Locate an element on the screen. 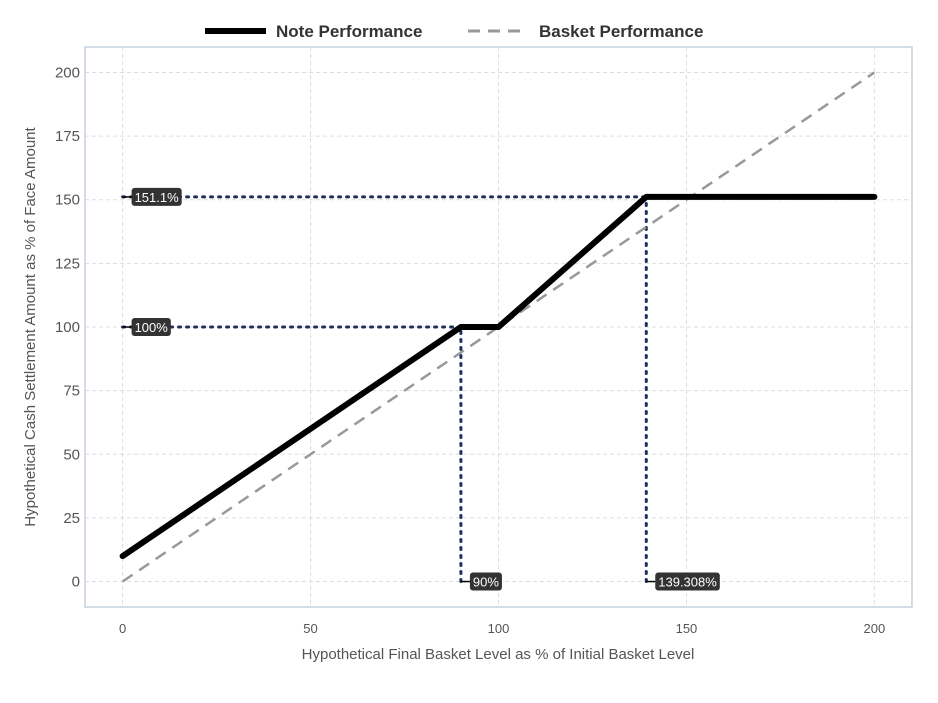 The height and width of the screenshot is (703, 938). annotation-text: 90% is located at coordinates (486, 582).